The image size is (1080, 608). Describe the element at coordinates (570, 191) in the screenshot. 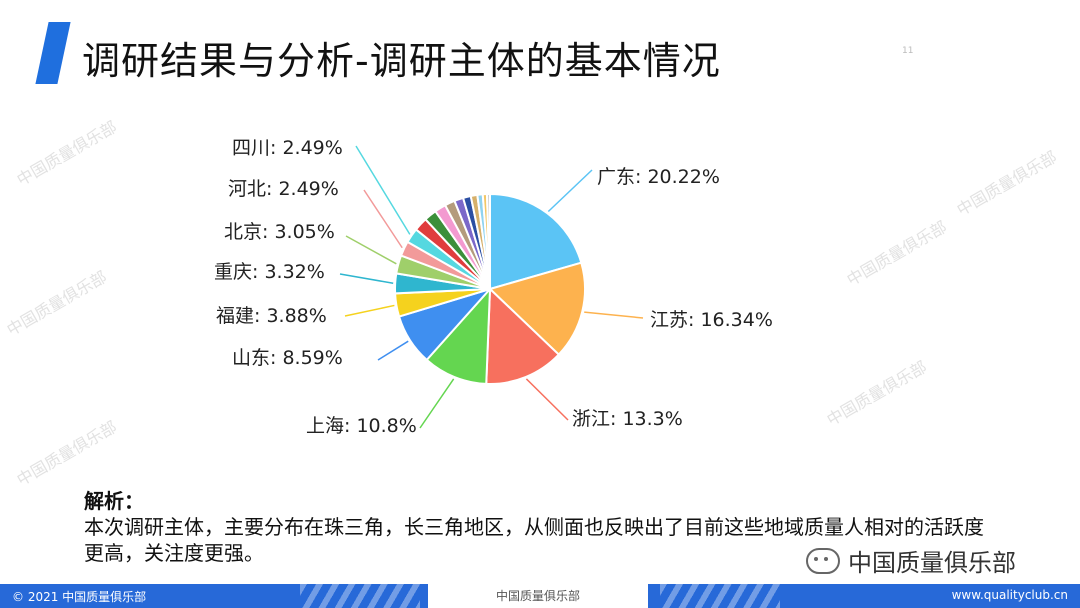

I see `leader-line-广东` at that location.